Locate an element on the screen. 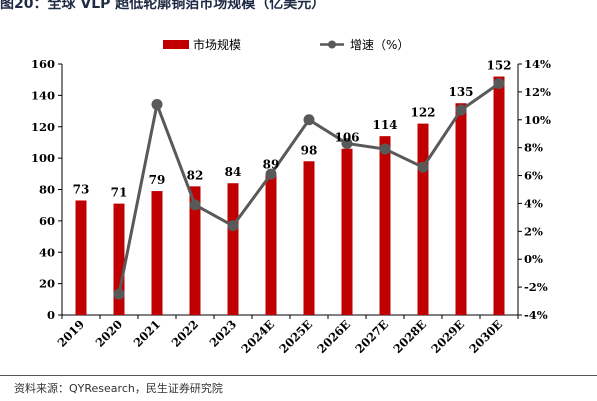 The image size is (597, 401). y-left-tick-label: 0 is located at coordinates (51, 315).